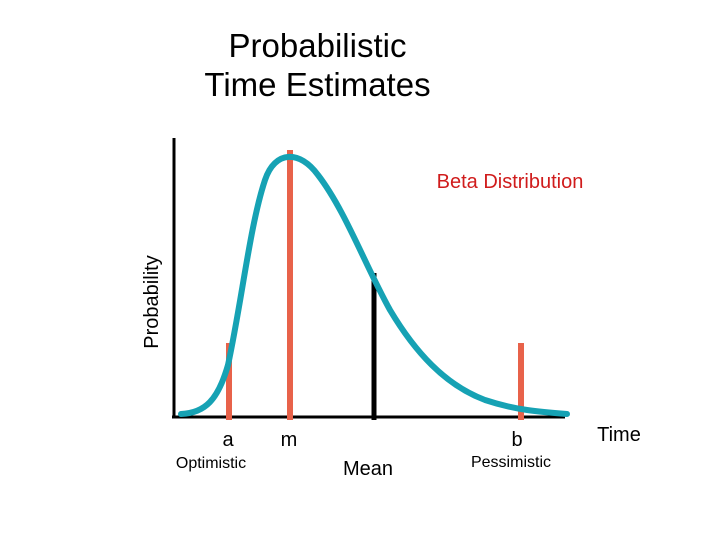 The height and width of the screenshot is (540, 720). What do you see at coordinates (228, 440) in the screenshot?
I see `optimistic-letter: a` at bounding box center [228, 440].